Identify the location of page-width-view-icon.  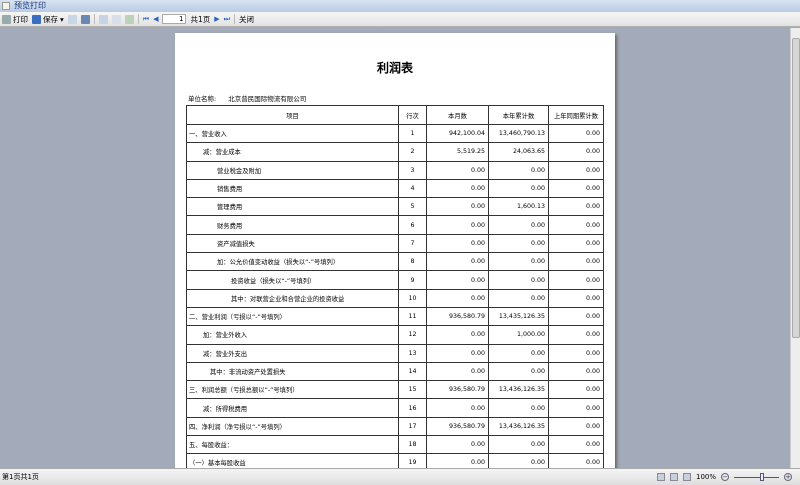
(686, 477).